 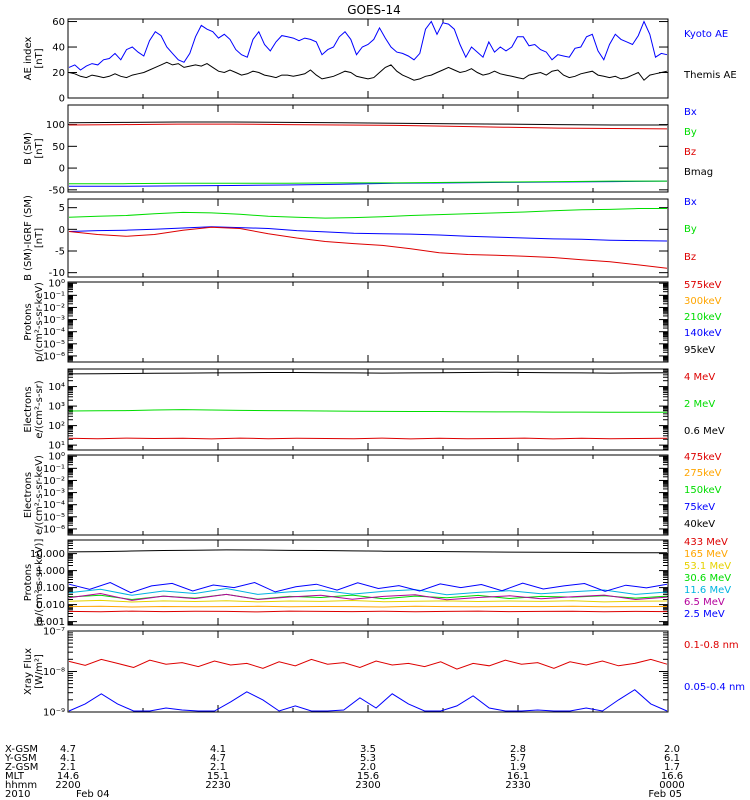 I want to click on legend-entry: 2 MeV, so click(x=699, y=404).